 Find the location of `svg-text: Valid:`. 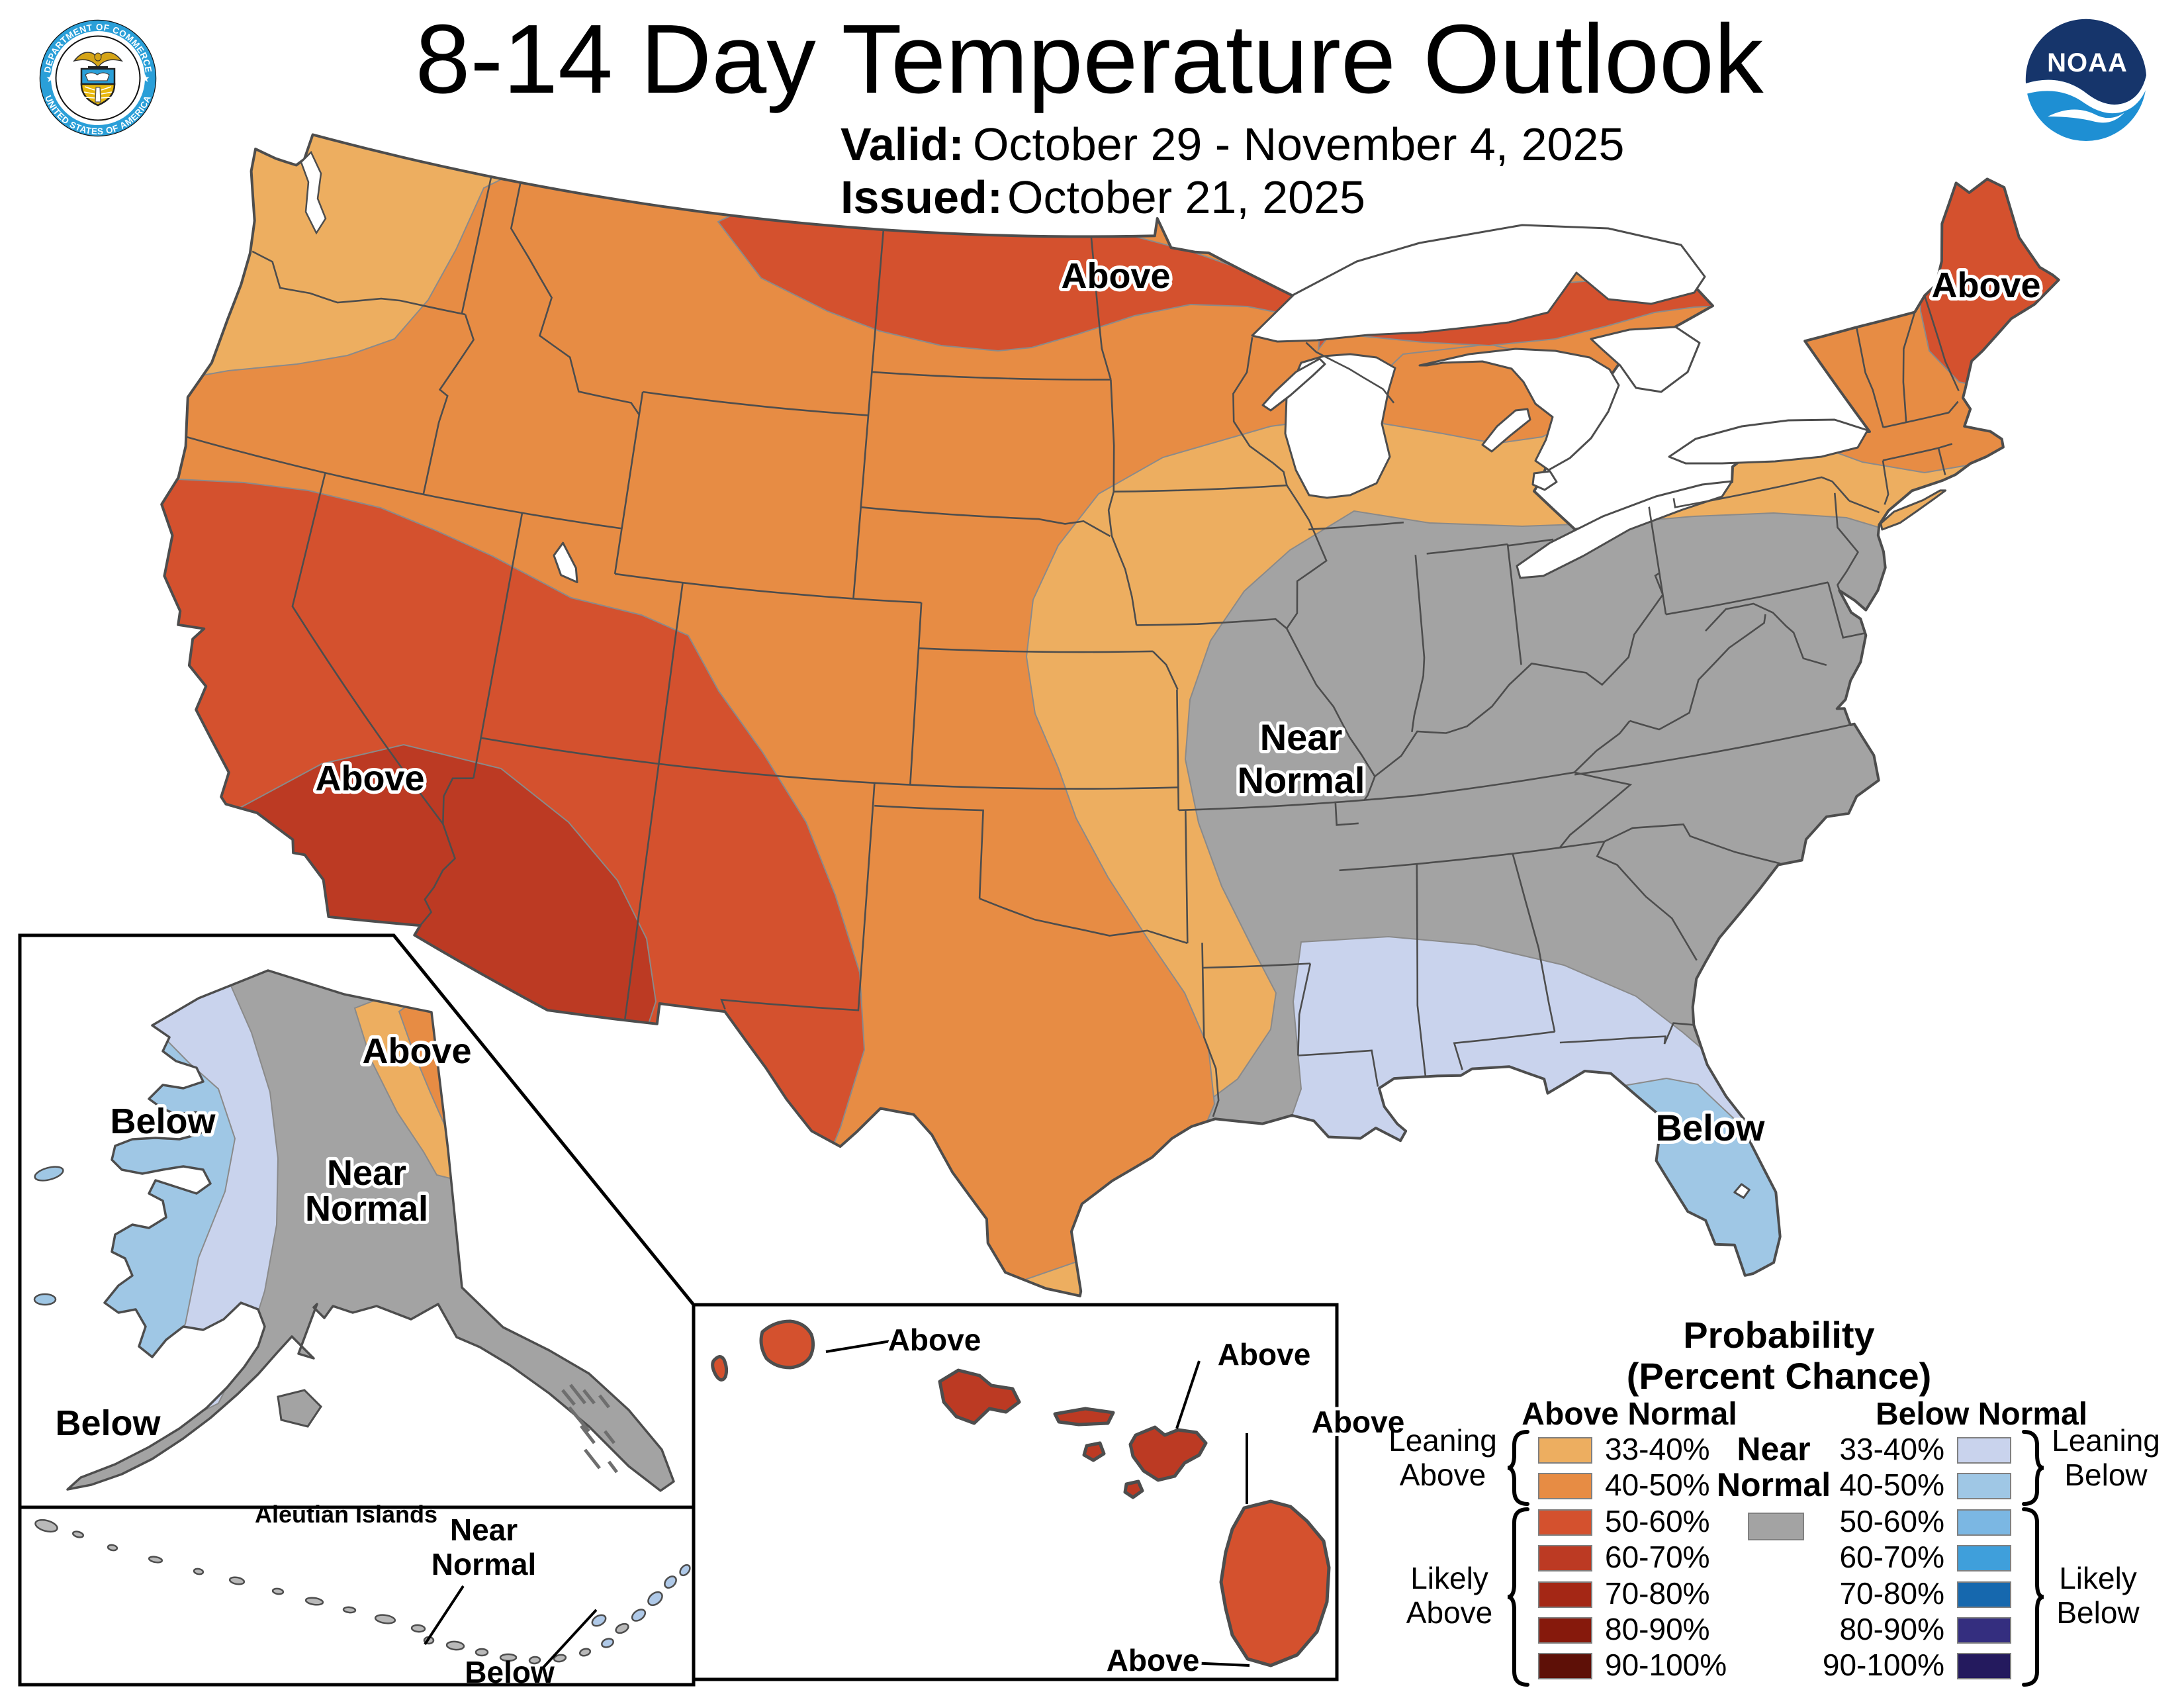

svg-text: Valid: is located at coordinates (903, 144).